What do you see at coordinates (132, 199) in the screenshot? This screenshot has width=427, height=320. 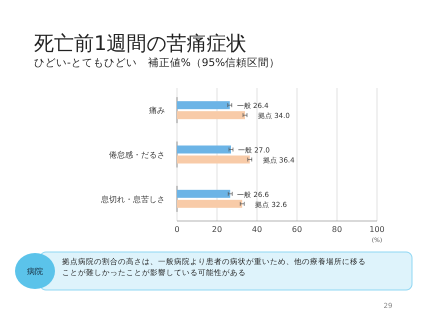 I see `y-tick-label: 息切れ・息苦しさ` at bounding box center [132, 199].